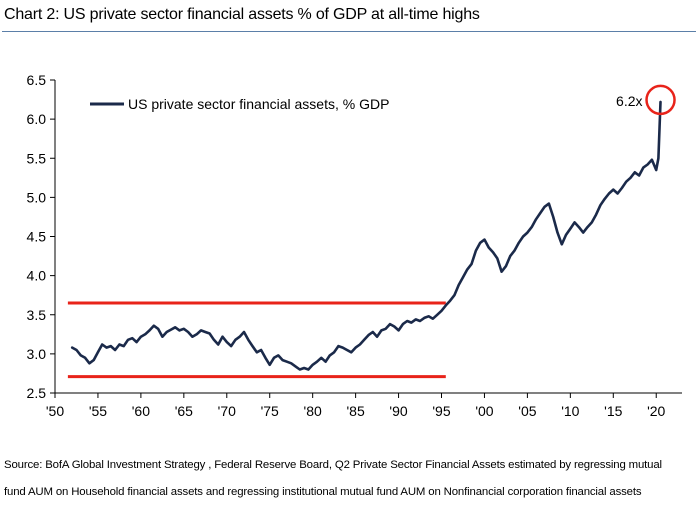 This screenshot has width=700, height=511. What do you see at coordinates (184, 411) in the screenshot?
I see `x-tick-label: '65` at bounding box center [184, 411].